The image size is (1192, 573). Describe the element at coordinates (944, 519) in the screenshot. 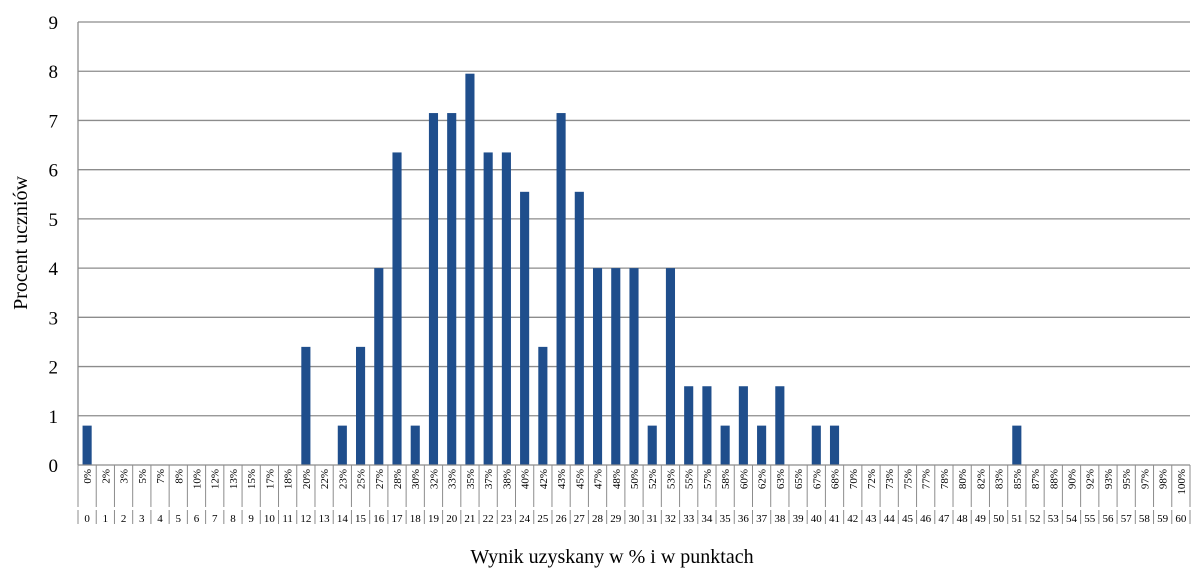

I see `x-tick-label-points: 47` at that location.